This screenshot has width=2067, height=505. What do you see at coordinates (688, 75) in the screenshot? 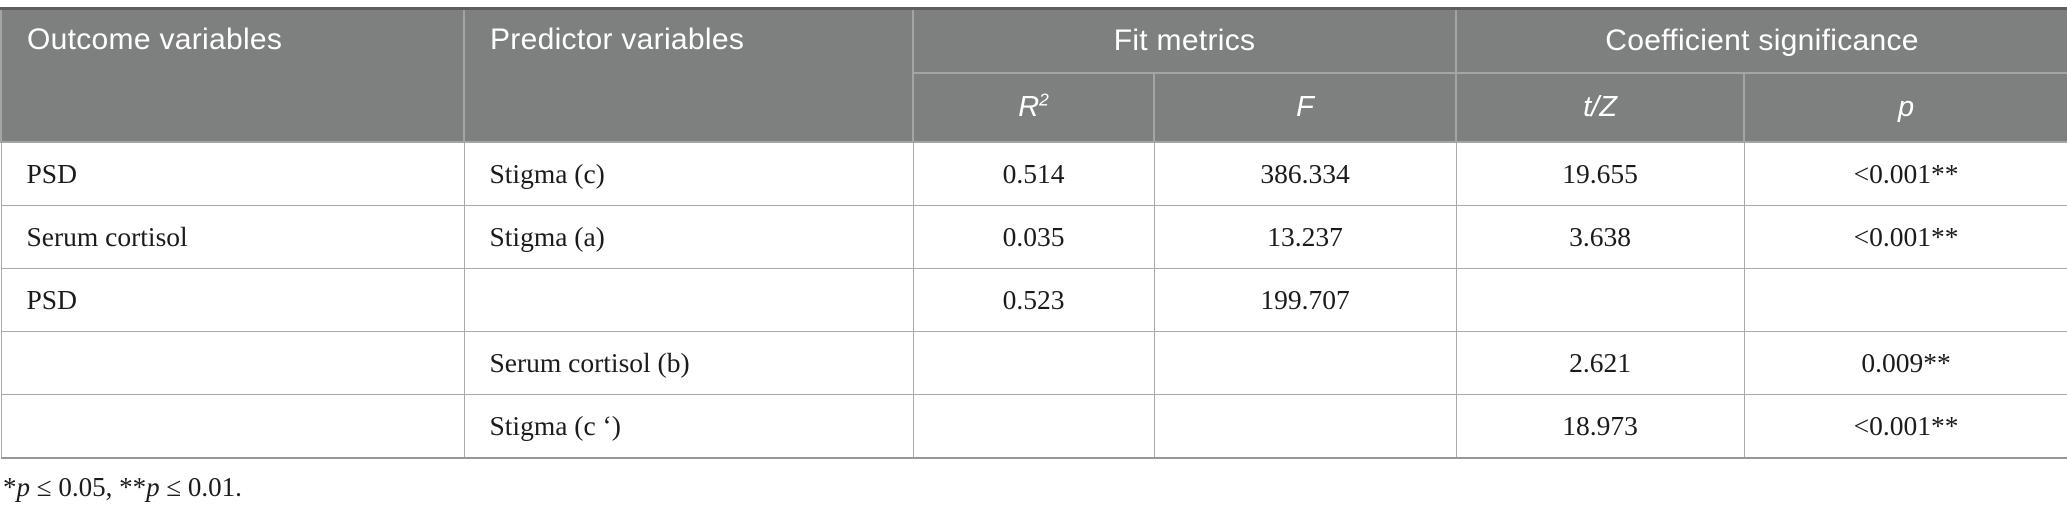
I see `column-header-predictor-variables: Predictor variables` at bounding box center [688, 75].